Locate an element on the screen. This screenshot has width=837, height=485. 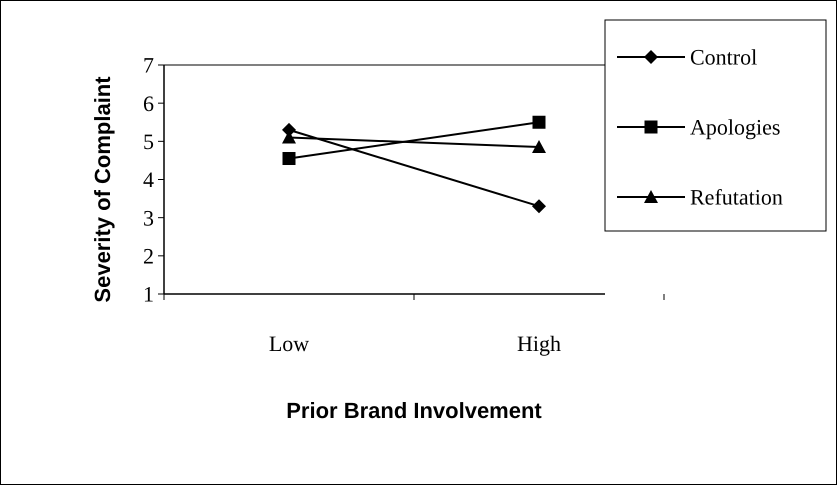
x-axis-title: Prior Brand Involvement is located at coordinates (414, 410).